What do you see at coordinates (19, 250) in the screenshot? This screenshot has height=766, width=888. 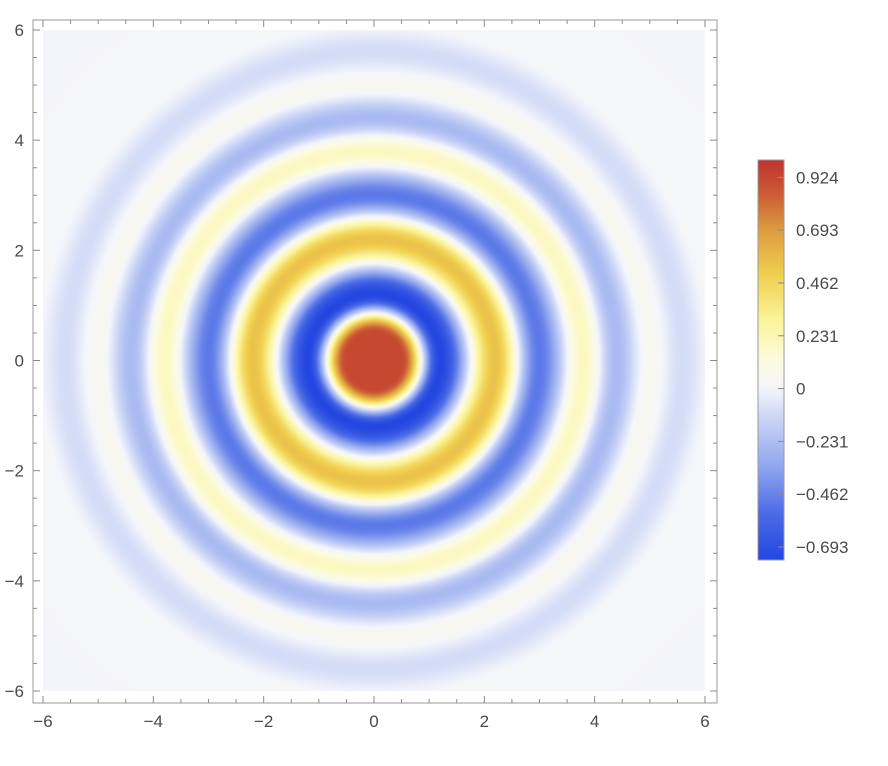 I see `y-tick-label: 2` at bounding box center [19, 250].